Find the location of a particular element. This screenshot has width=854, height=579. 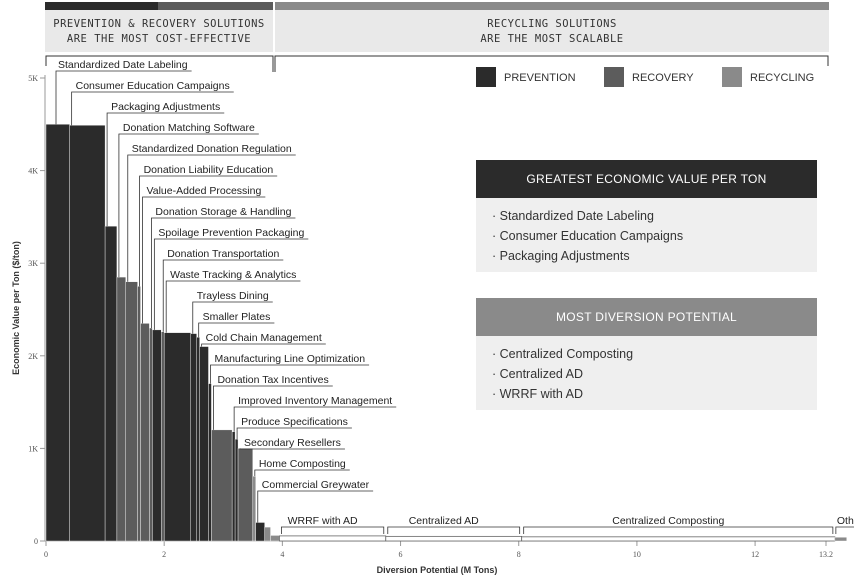

bar-label: Manufacturing Line Optimization is located at coordinates (290, 359).